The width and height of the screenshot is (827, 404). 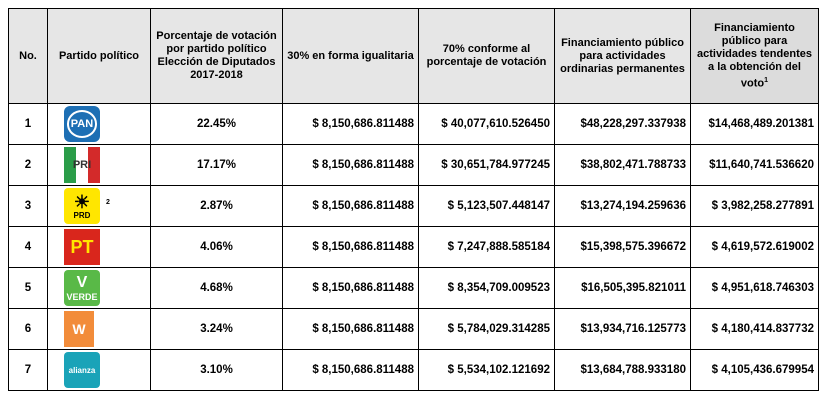 What do you see at coordinates (216, 206) in the screenshot?
I see `vote-percentage: 2.87%` at bounding box center [216, 206].